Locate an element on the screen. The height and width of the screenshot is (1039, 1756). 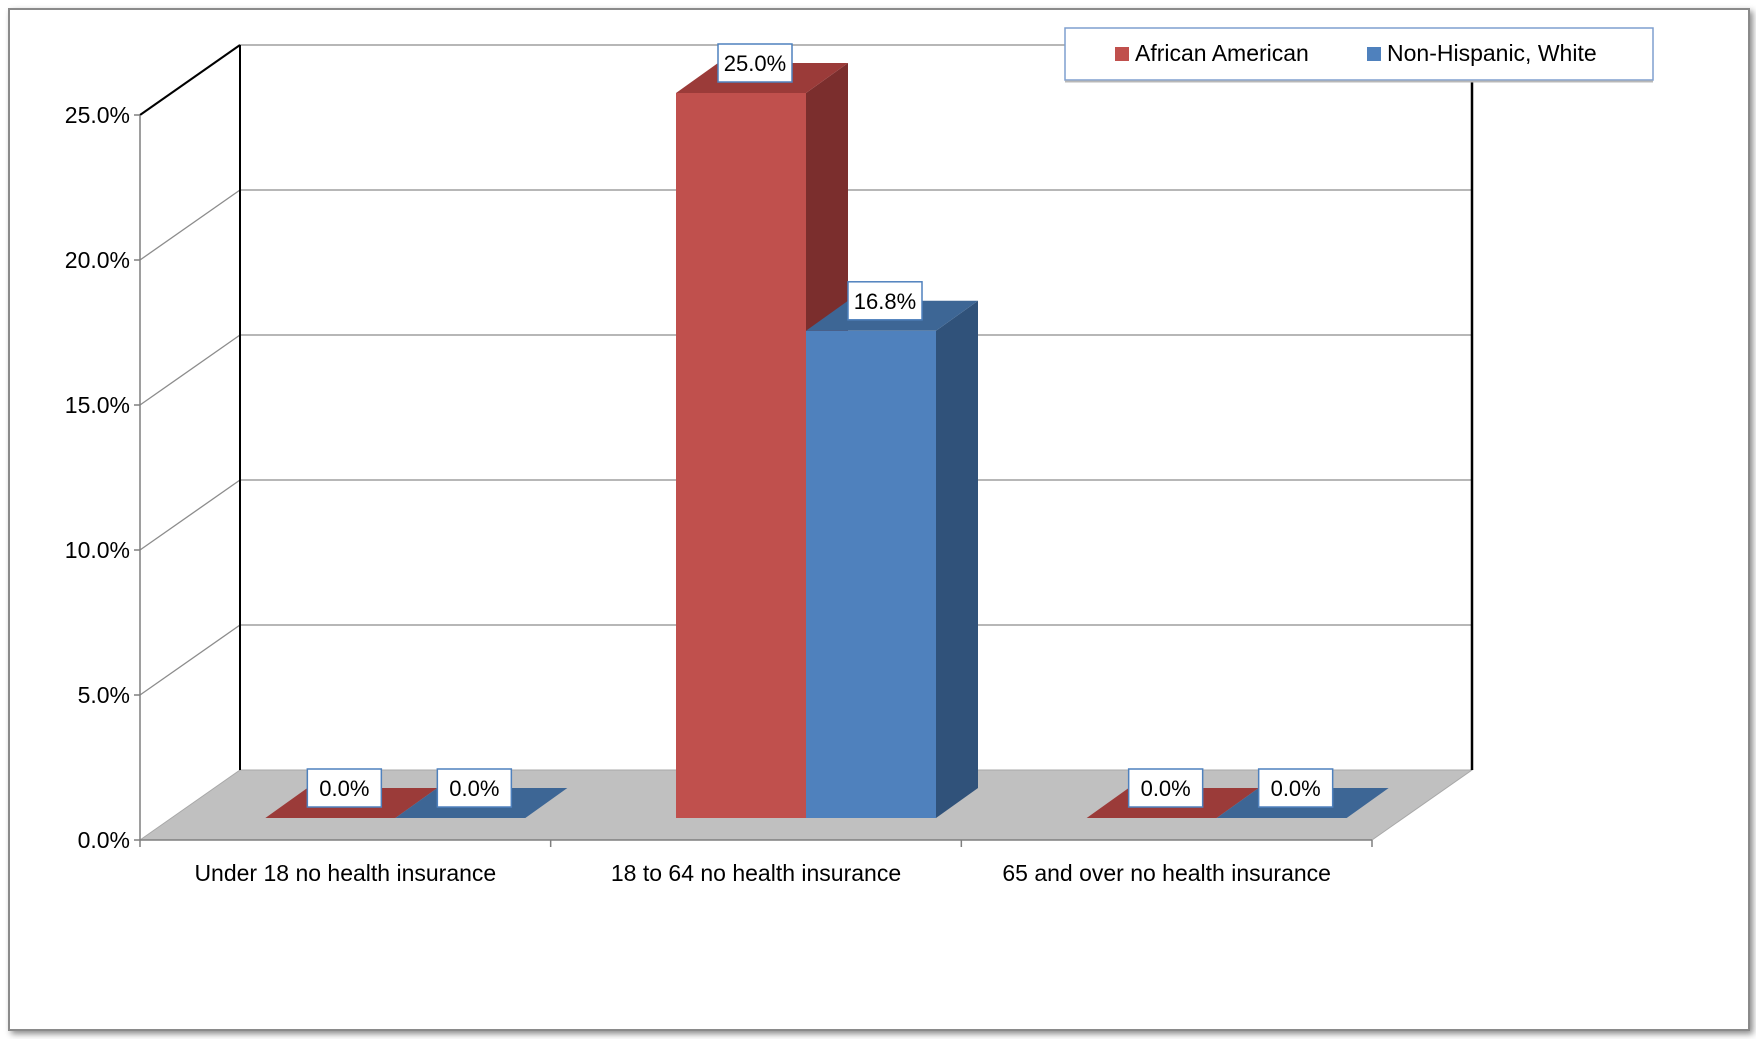
legend-label: African American is located at coordinates (1222, 53).